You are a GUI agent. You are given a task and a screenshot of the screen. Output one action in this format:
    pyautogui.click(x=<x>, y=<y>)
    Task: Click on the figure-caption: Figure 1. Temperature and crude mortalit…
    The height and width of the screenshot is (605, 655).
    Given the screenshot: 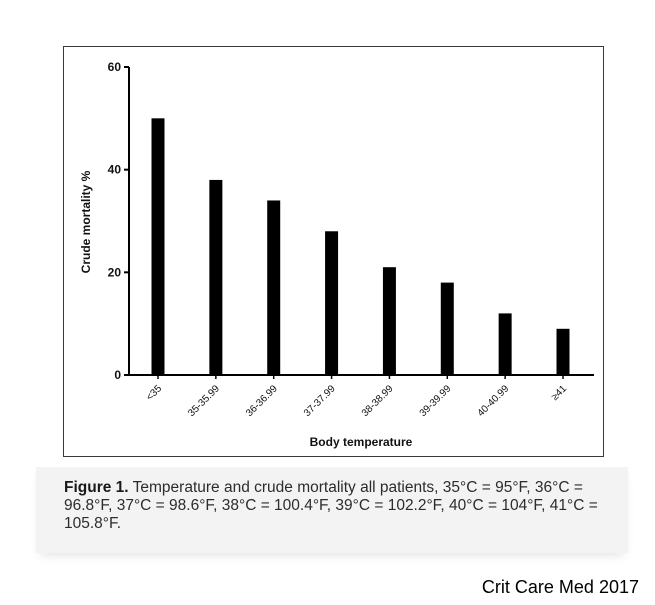 What is the action you would take?
    pyautogui.click(x=340, y=506)
    